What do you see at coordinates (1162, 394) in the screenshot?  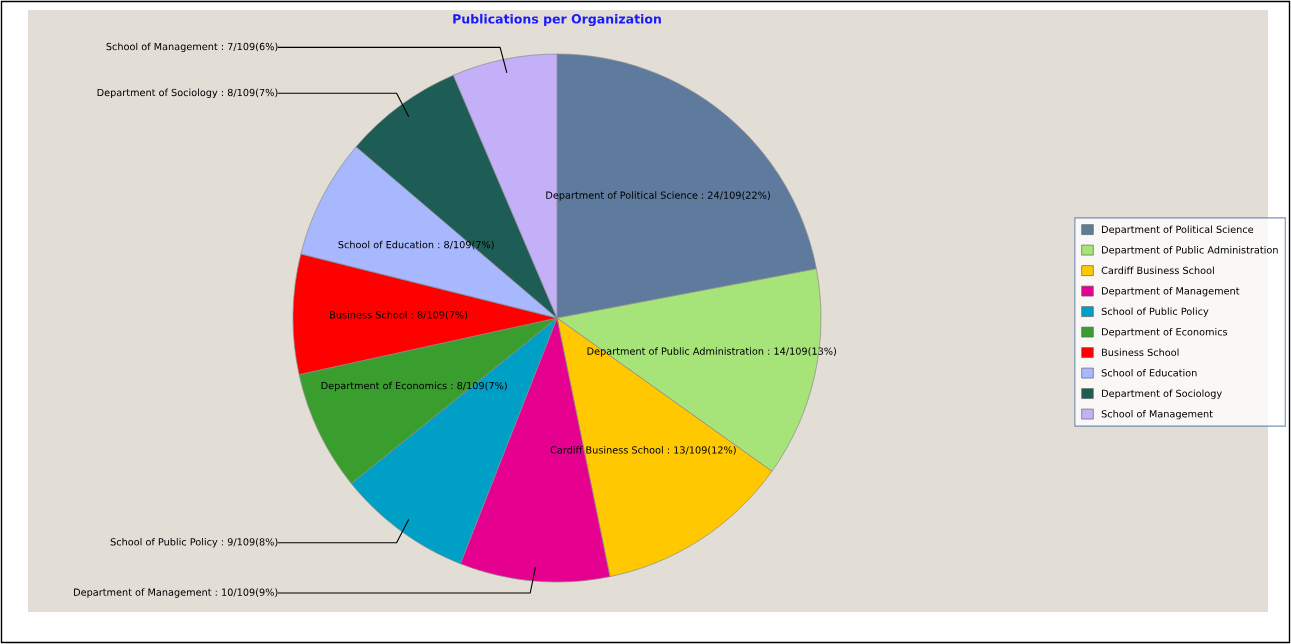 I see `legend-label: Department of Sociology` at bounding box center [1162, 394].